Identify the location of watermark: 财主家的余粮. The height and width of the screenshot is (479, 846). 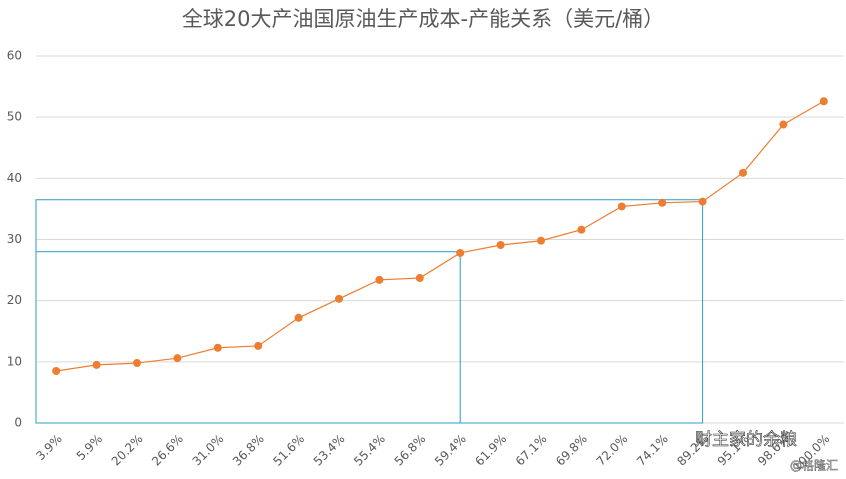
(746, 440).